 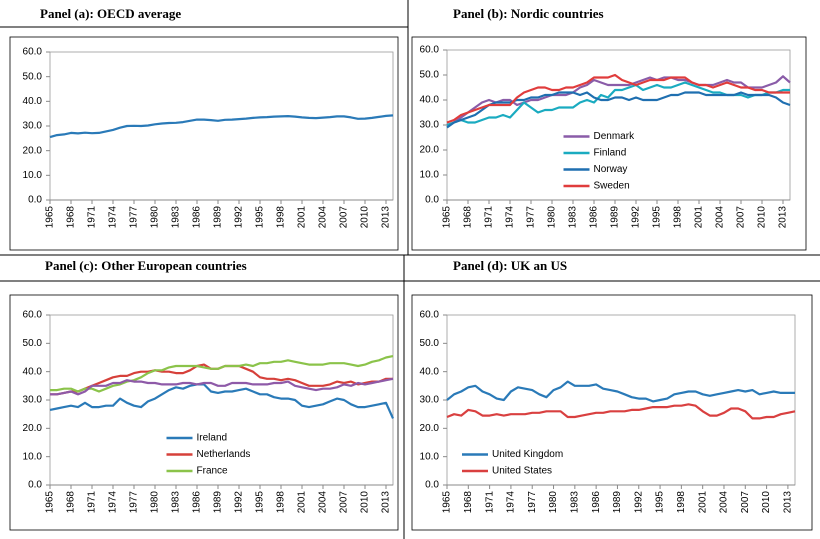 What do you see at coordinates (212, 438) in the screenshot?
I see `legend-label: Ireland` at bounding box center [212, 438].